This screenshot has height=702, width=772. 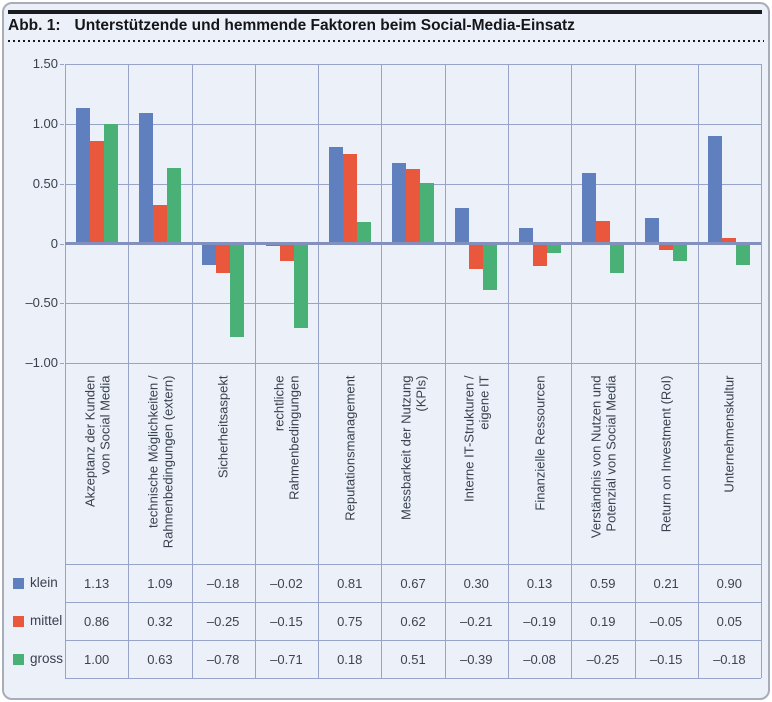 I want to click on category-label-cell: Reputationsmanagement, so click(x=349, y=463).